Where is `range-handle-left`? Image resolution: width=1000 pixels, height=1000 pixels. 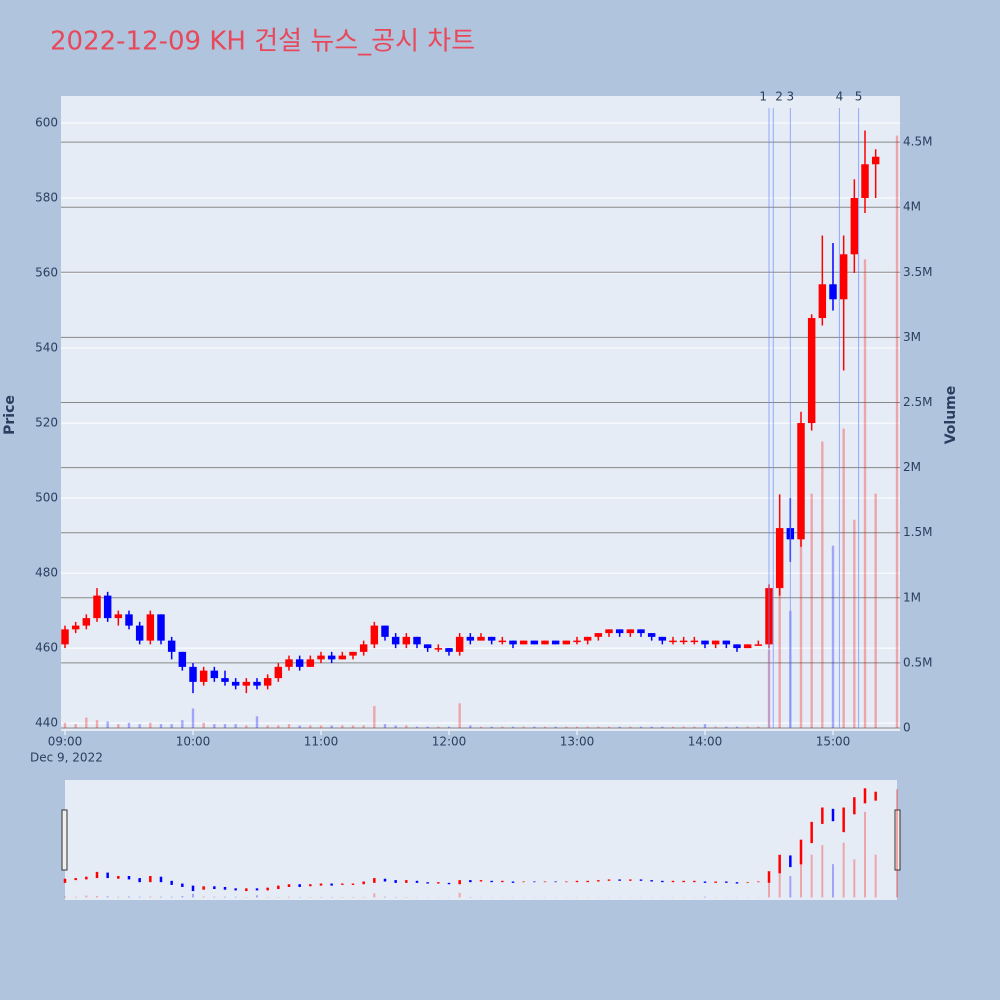
range-handle-left is located at coordinates (64, 840).